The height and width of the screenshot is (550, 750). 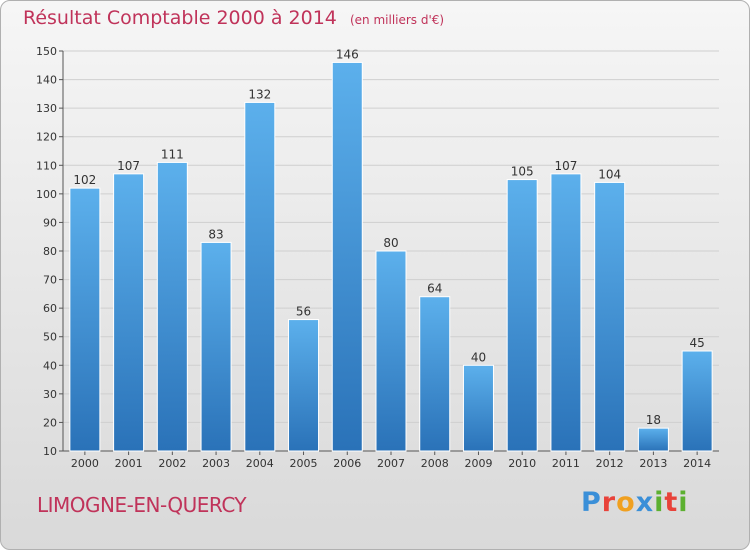 I want to click on x-tick-label-2010: 2010, so click(x=522, y=463).